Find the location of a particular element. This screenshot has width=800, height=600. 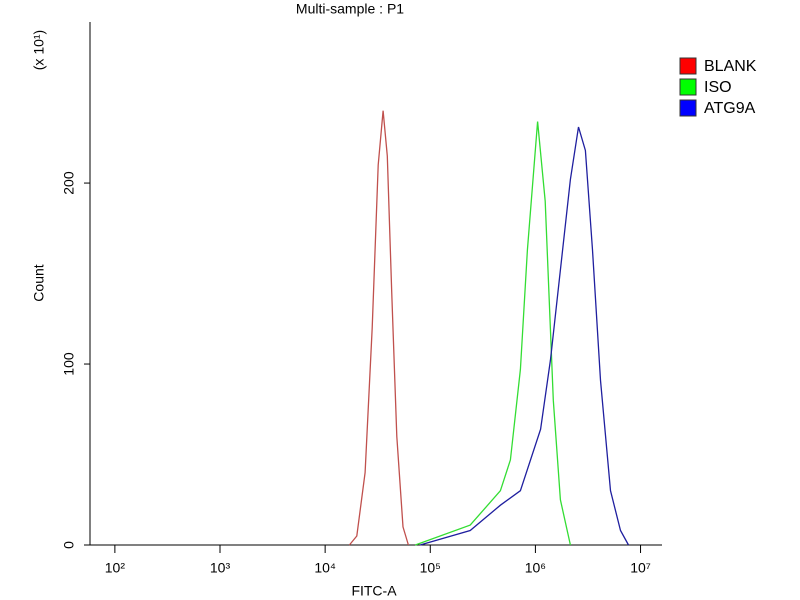

y-tick-label: 200 is located at coordinates (69, 183).